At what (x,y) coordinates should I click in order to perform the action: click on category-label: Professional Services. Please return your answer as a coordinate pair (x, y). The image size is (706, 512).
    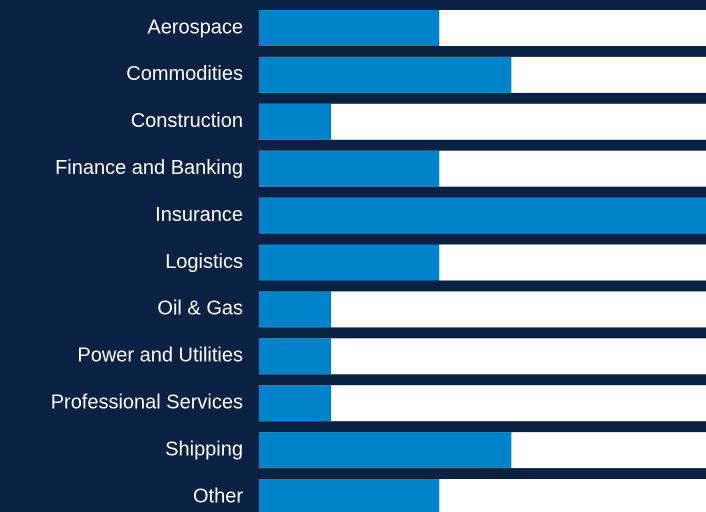
    Looking at the image, I should click on (147, 402).